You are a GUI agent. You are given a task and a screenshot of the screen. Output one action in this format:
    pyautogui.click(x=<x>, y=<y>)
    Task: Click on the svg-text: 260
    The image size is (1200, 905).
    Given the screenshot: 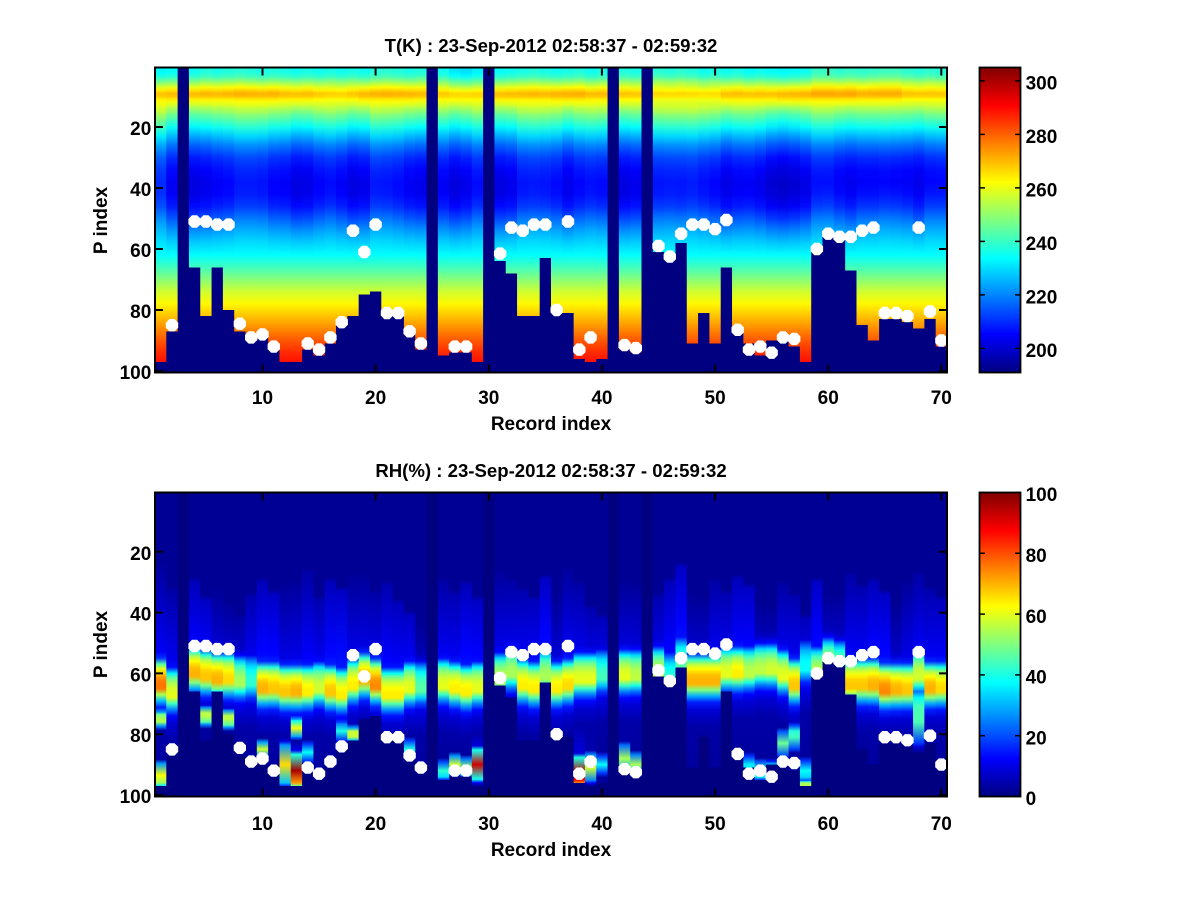 What is the action you would take?
    pyautogui.click(x=1042, y=191)
    